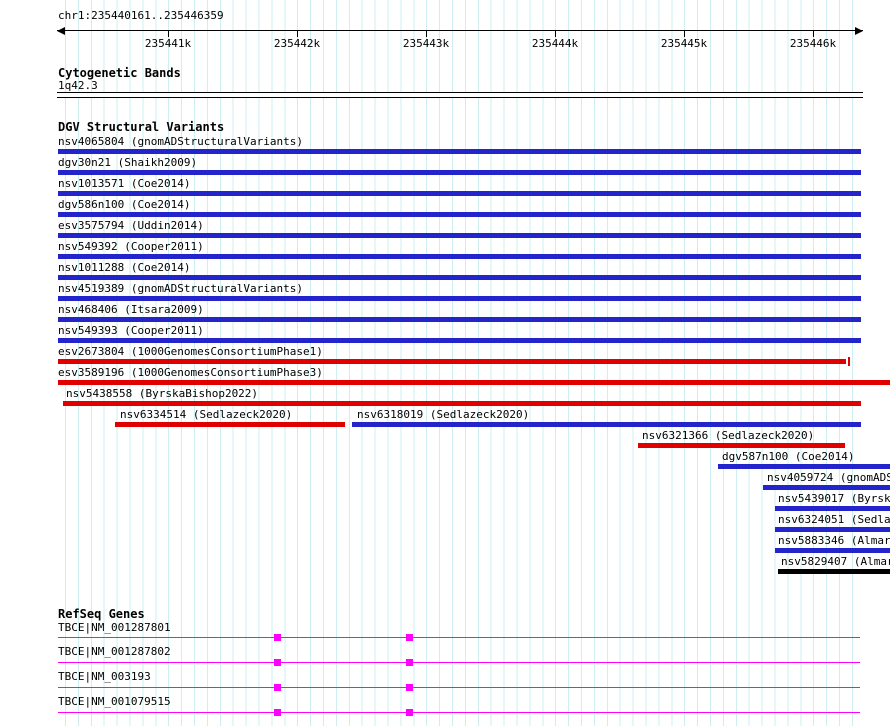 The image size is (890, 726). What do you see at coordinates (460, 95) in the screenshot?
I see `cytoband-glyph` at bounding box center [460, 95].